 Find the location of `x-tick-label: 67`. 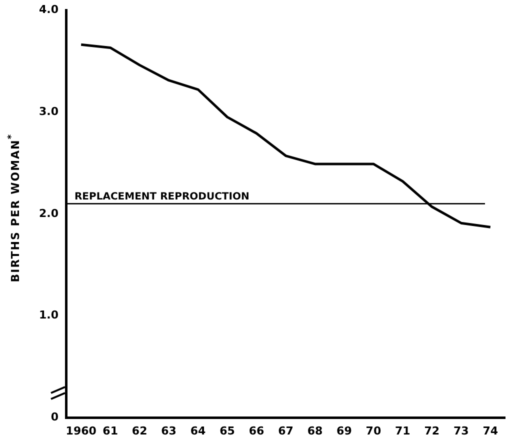

x-tick-label: 67 is located at coordinates (286, 431).